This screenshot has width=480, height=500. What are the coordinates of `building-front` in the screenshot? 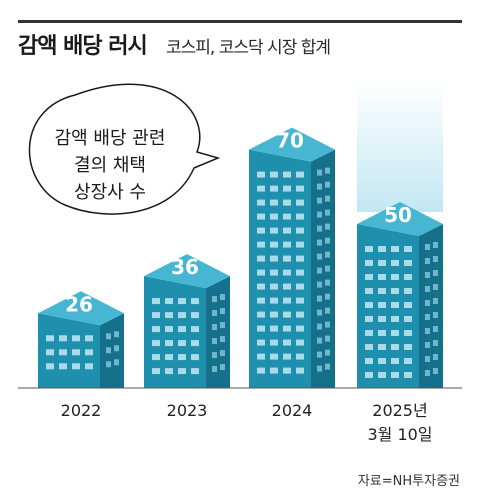 It's located at (69, 350).